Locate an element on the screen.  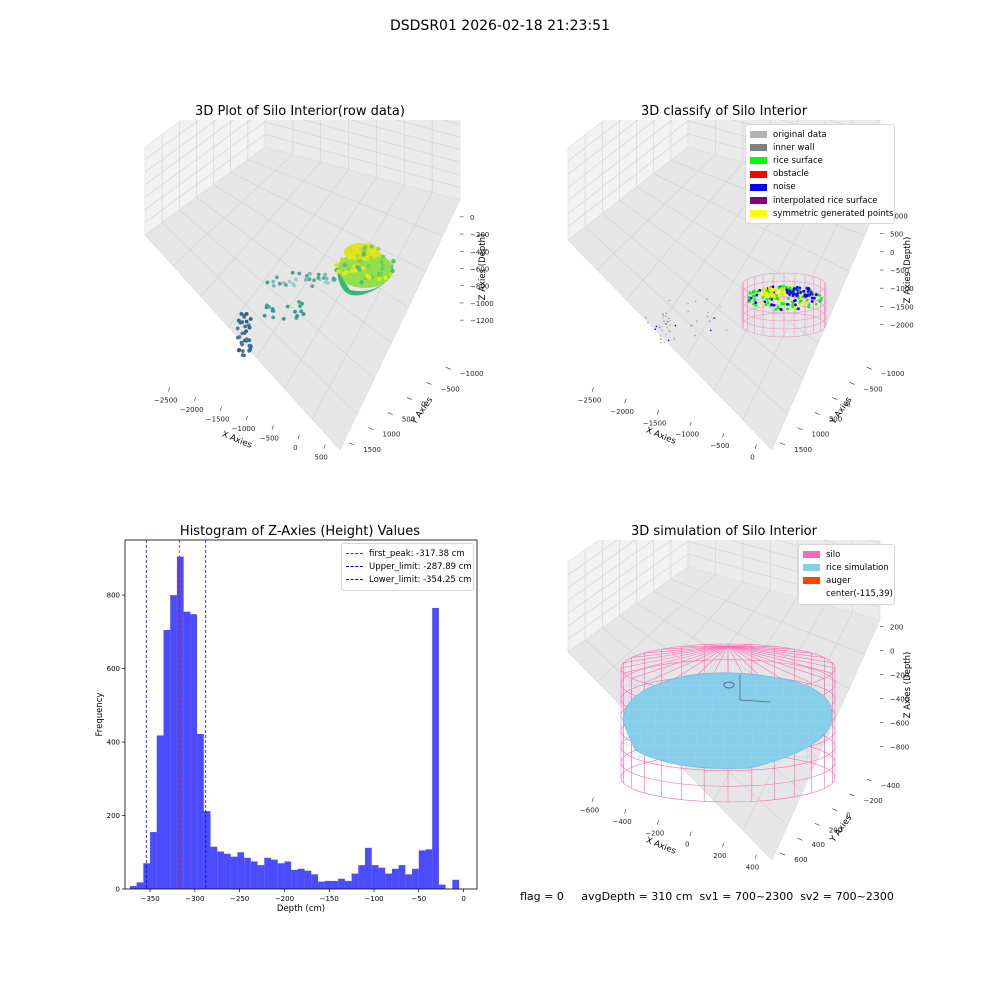
histogram-x-tick-label: −150 is located at coordinates (329, 899).